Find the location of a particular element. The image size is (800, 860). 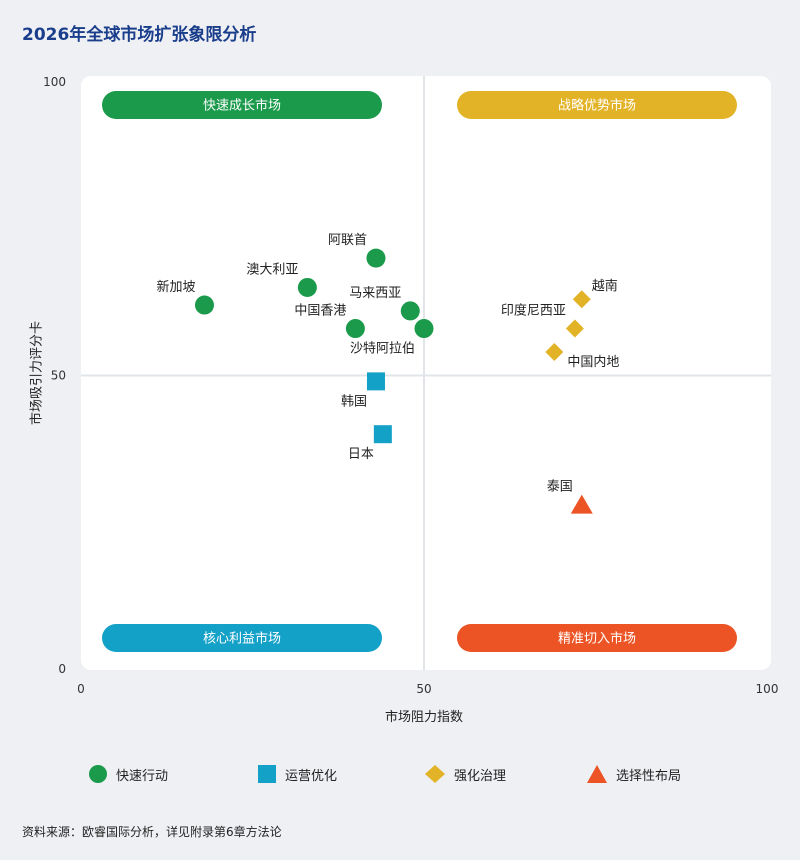

x-tick-label: 50 is located at coordinates (423, 689).